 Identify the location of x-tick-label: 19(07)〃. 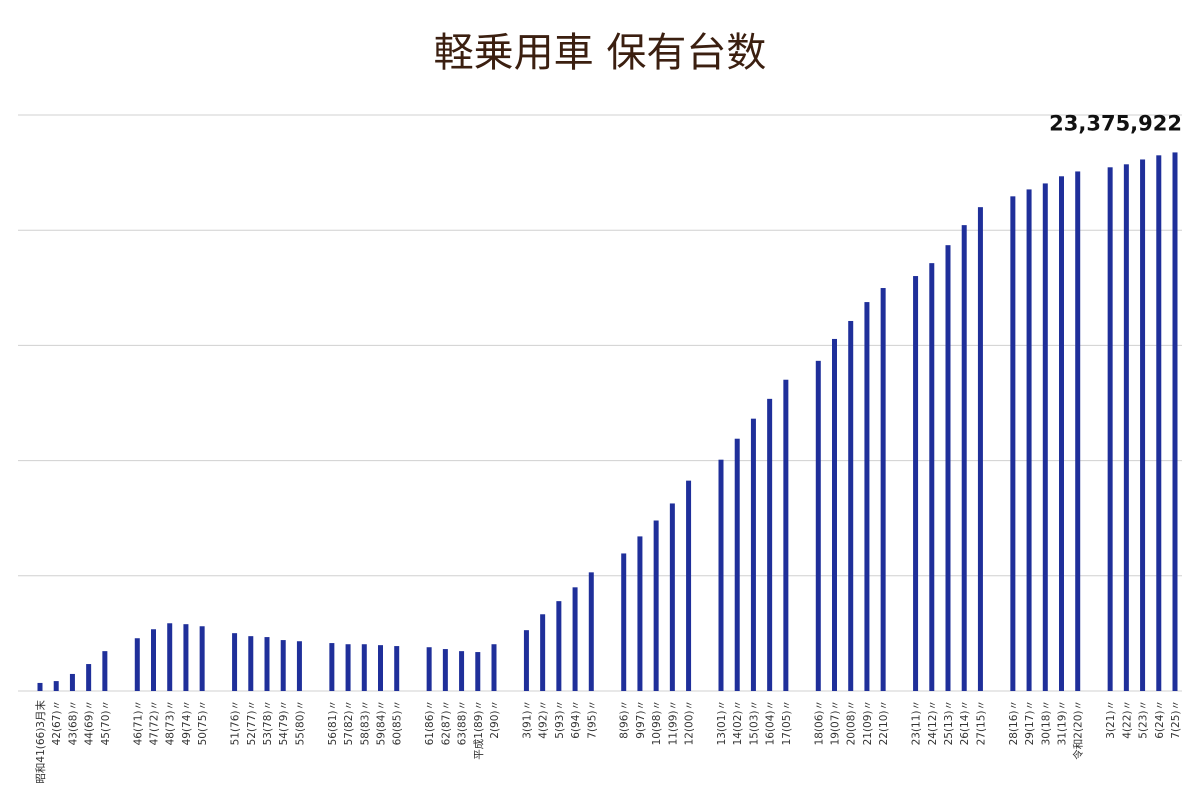
(836, 722).